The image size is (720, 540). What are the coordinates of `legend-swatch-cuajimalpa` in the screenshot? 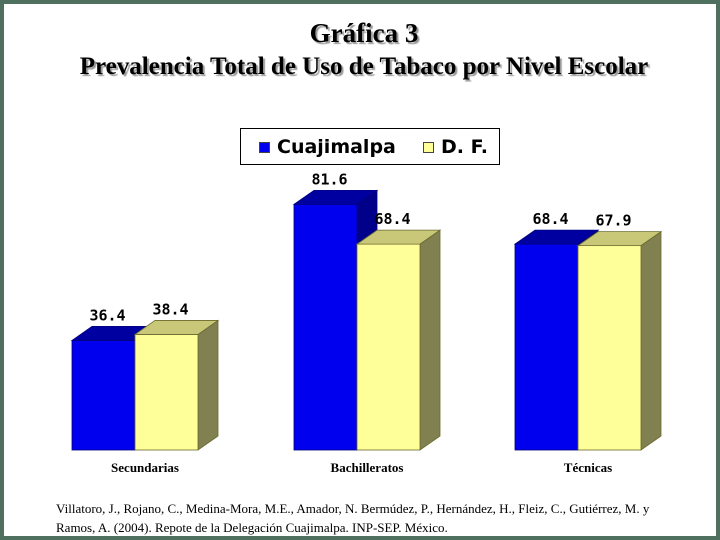 It's located at (264, 147).